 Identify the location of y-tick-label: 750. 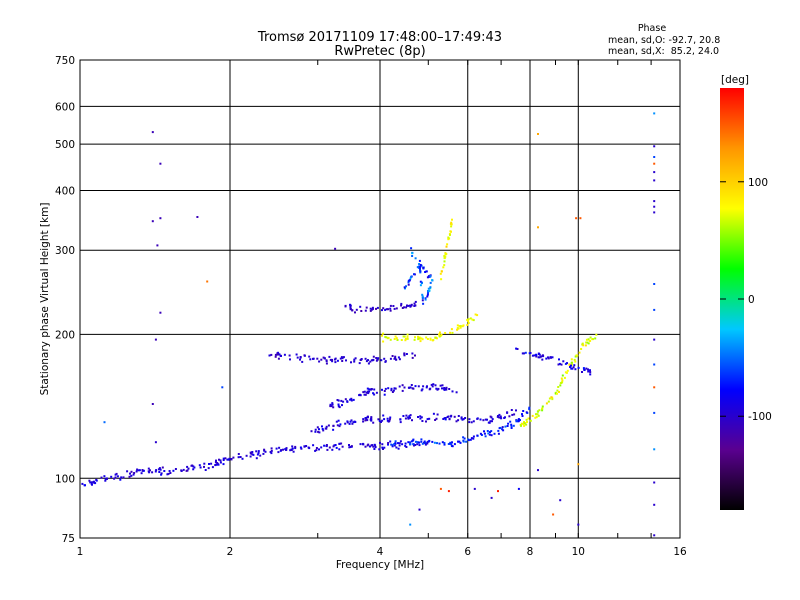
(65, 61).